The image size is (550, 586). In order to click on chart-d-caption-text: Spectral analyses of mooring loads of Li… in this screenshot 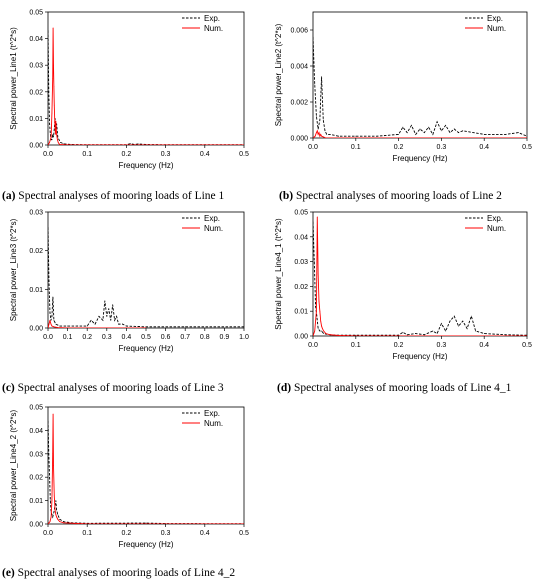, I will do `click(402, 388)`.